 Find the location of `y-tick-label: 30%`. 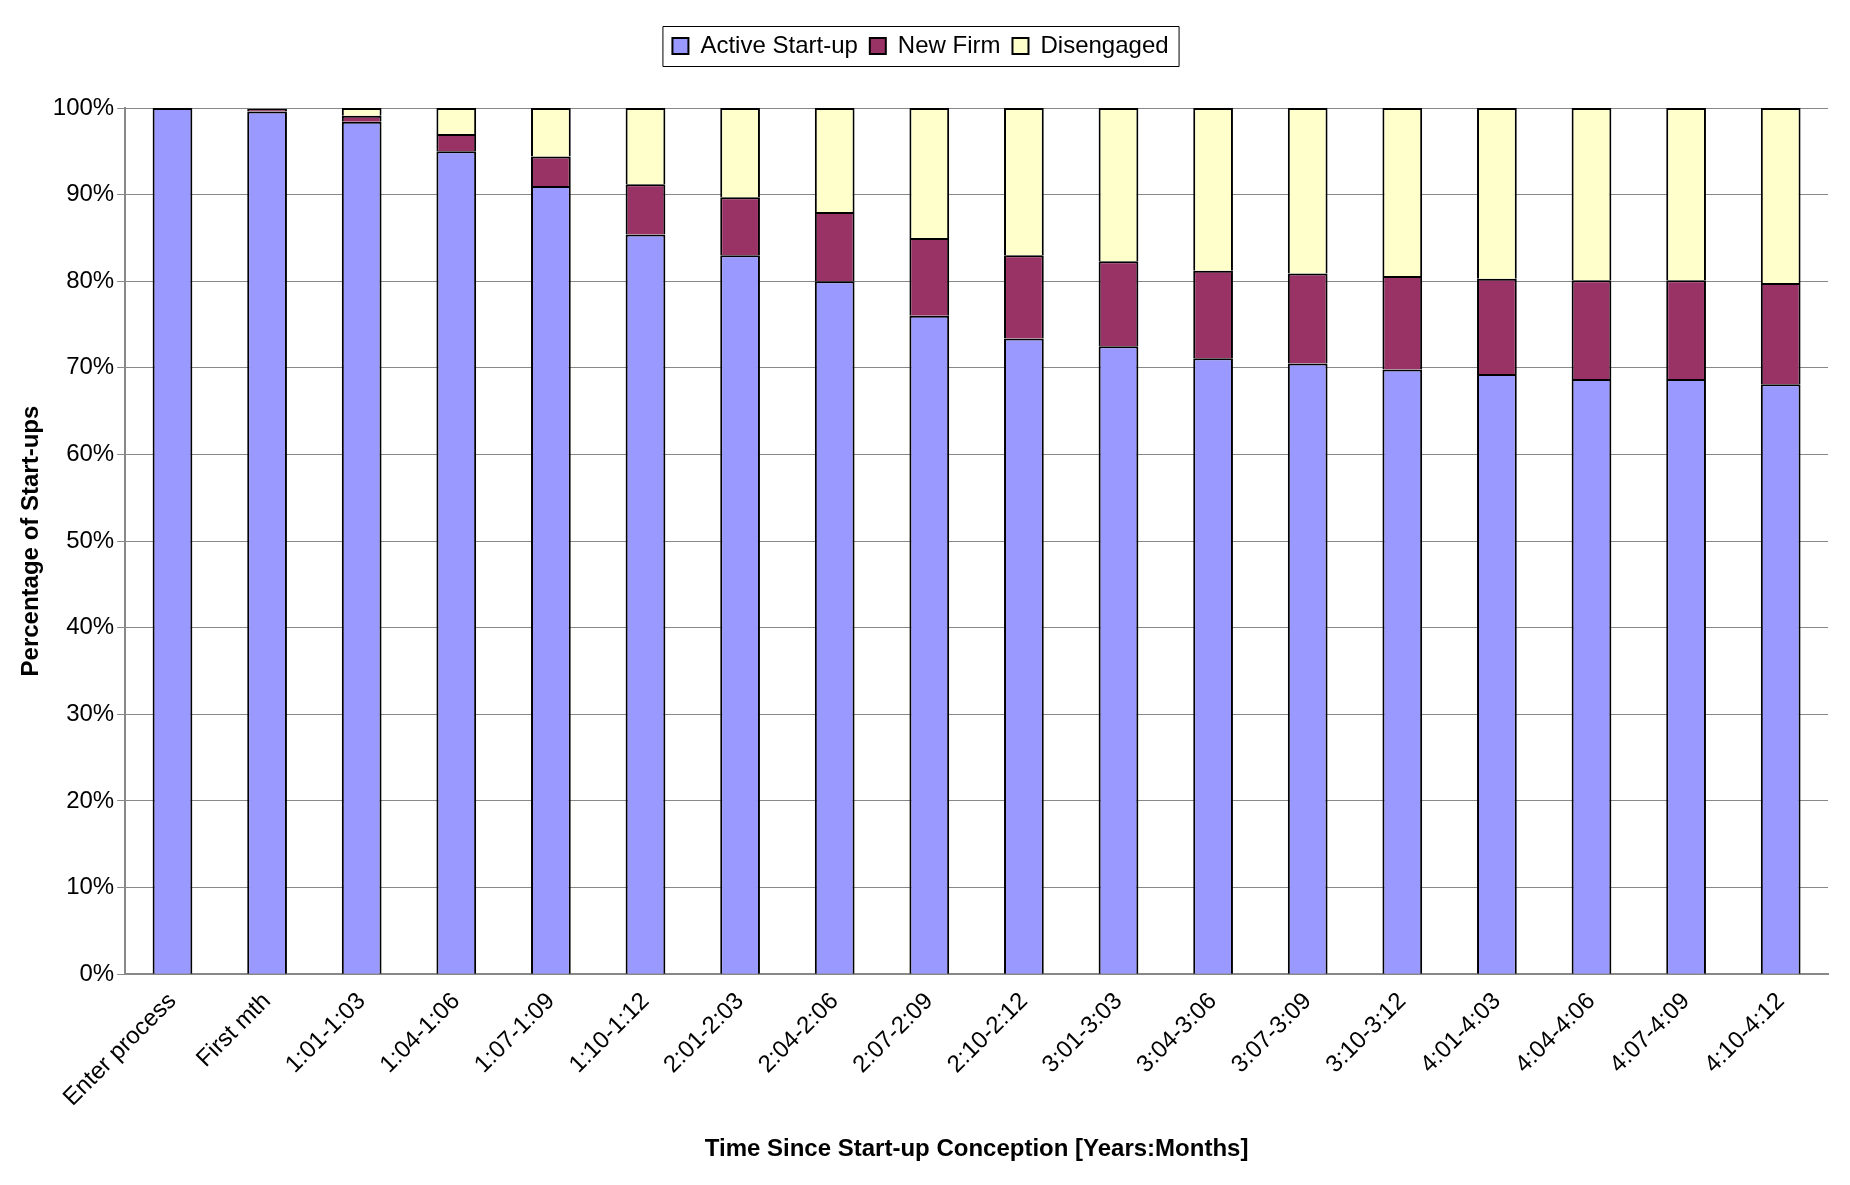

y-tick-label: 30% is located at coordinates (90, 712).